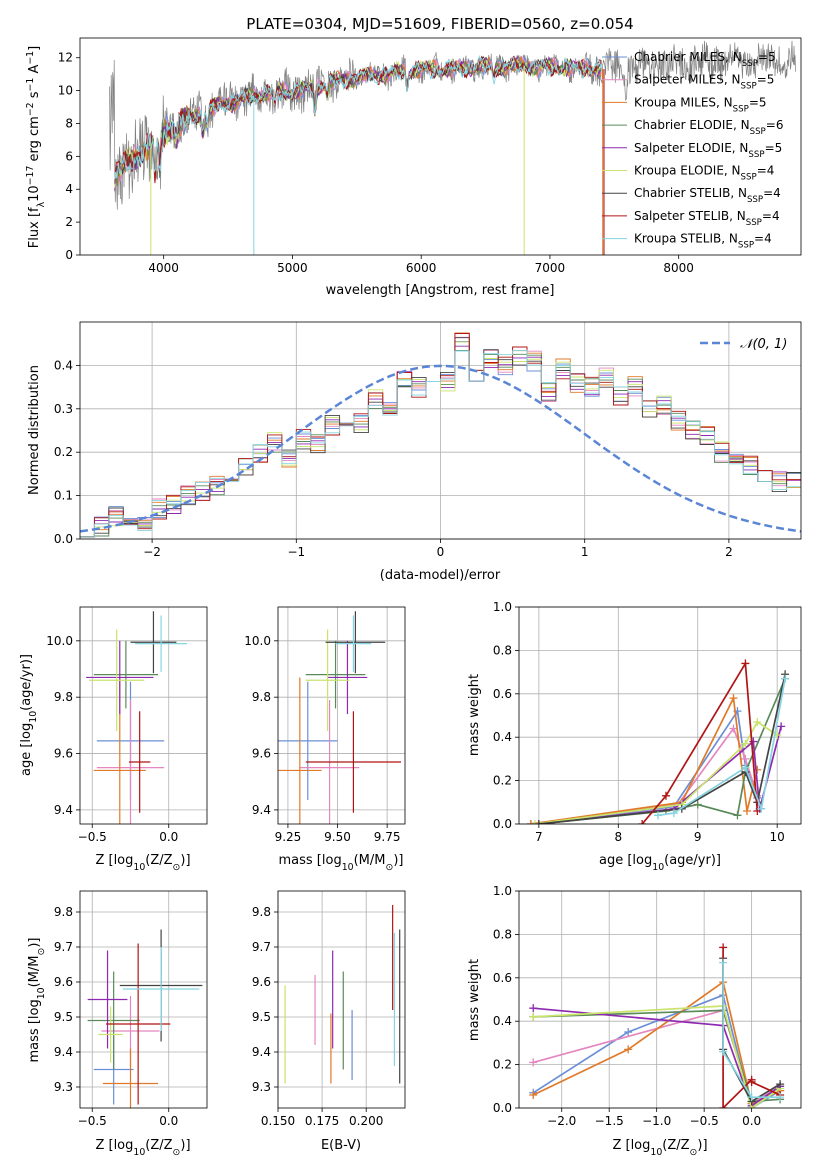  I want to click on Z-mass-axes: −0.5 0.0 9.3 9.4 9.5 9.6 9.7 9.8, so click(131, 1009).